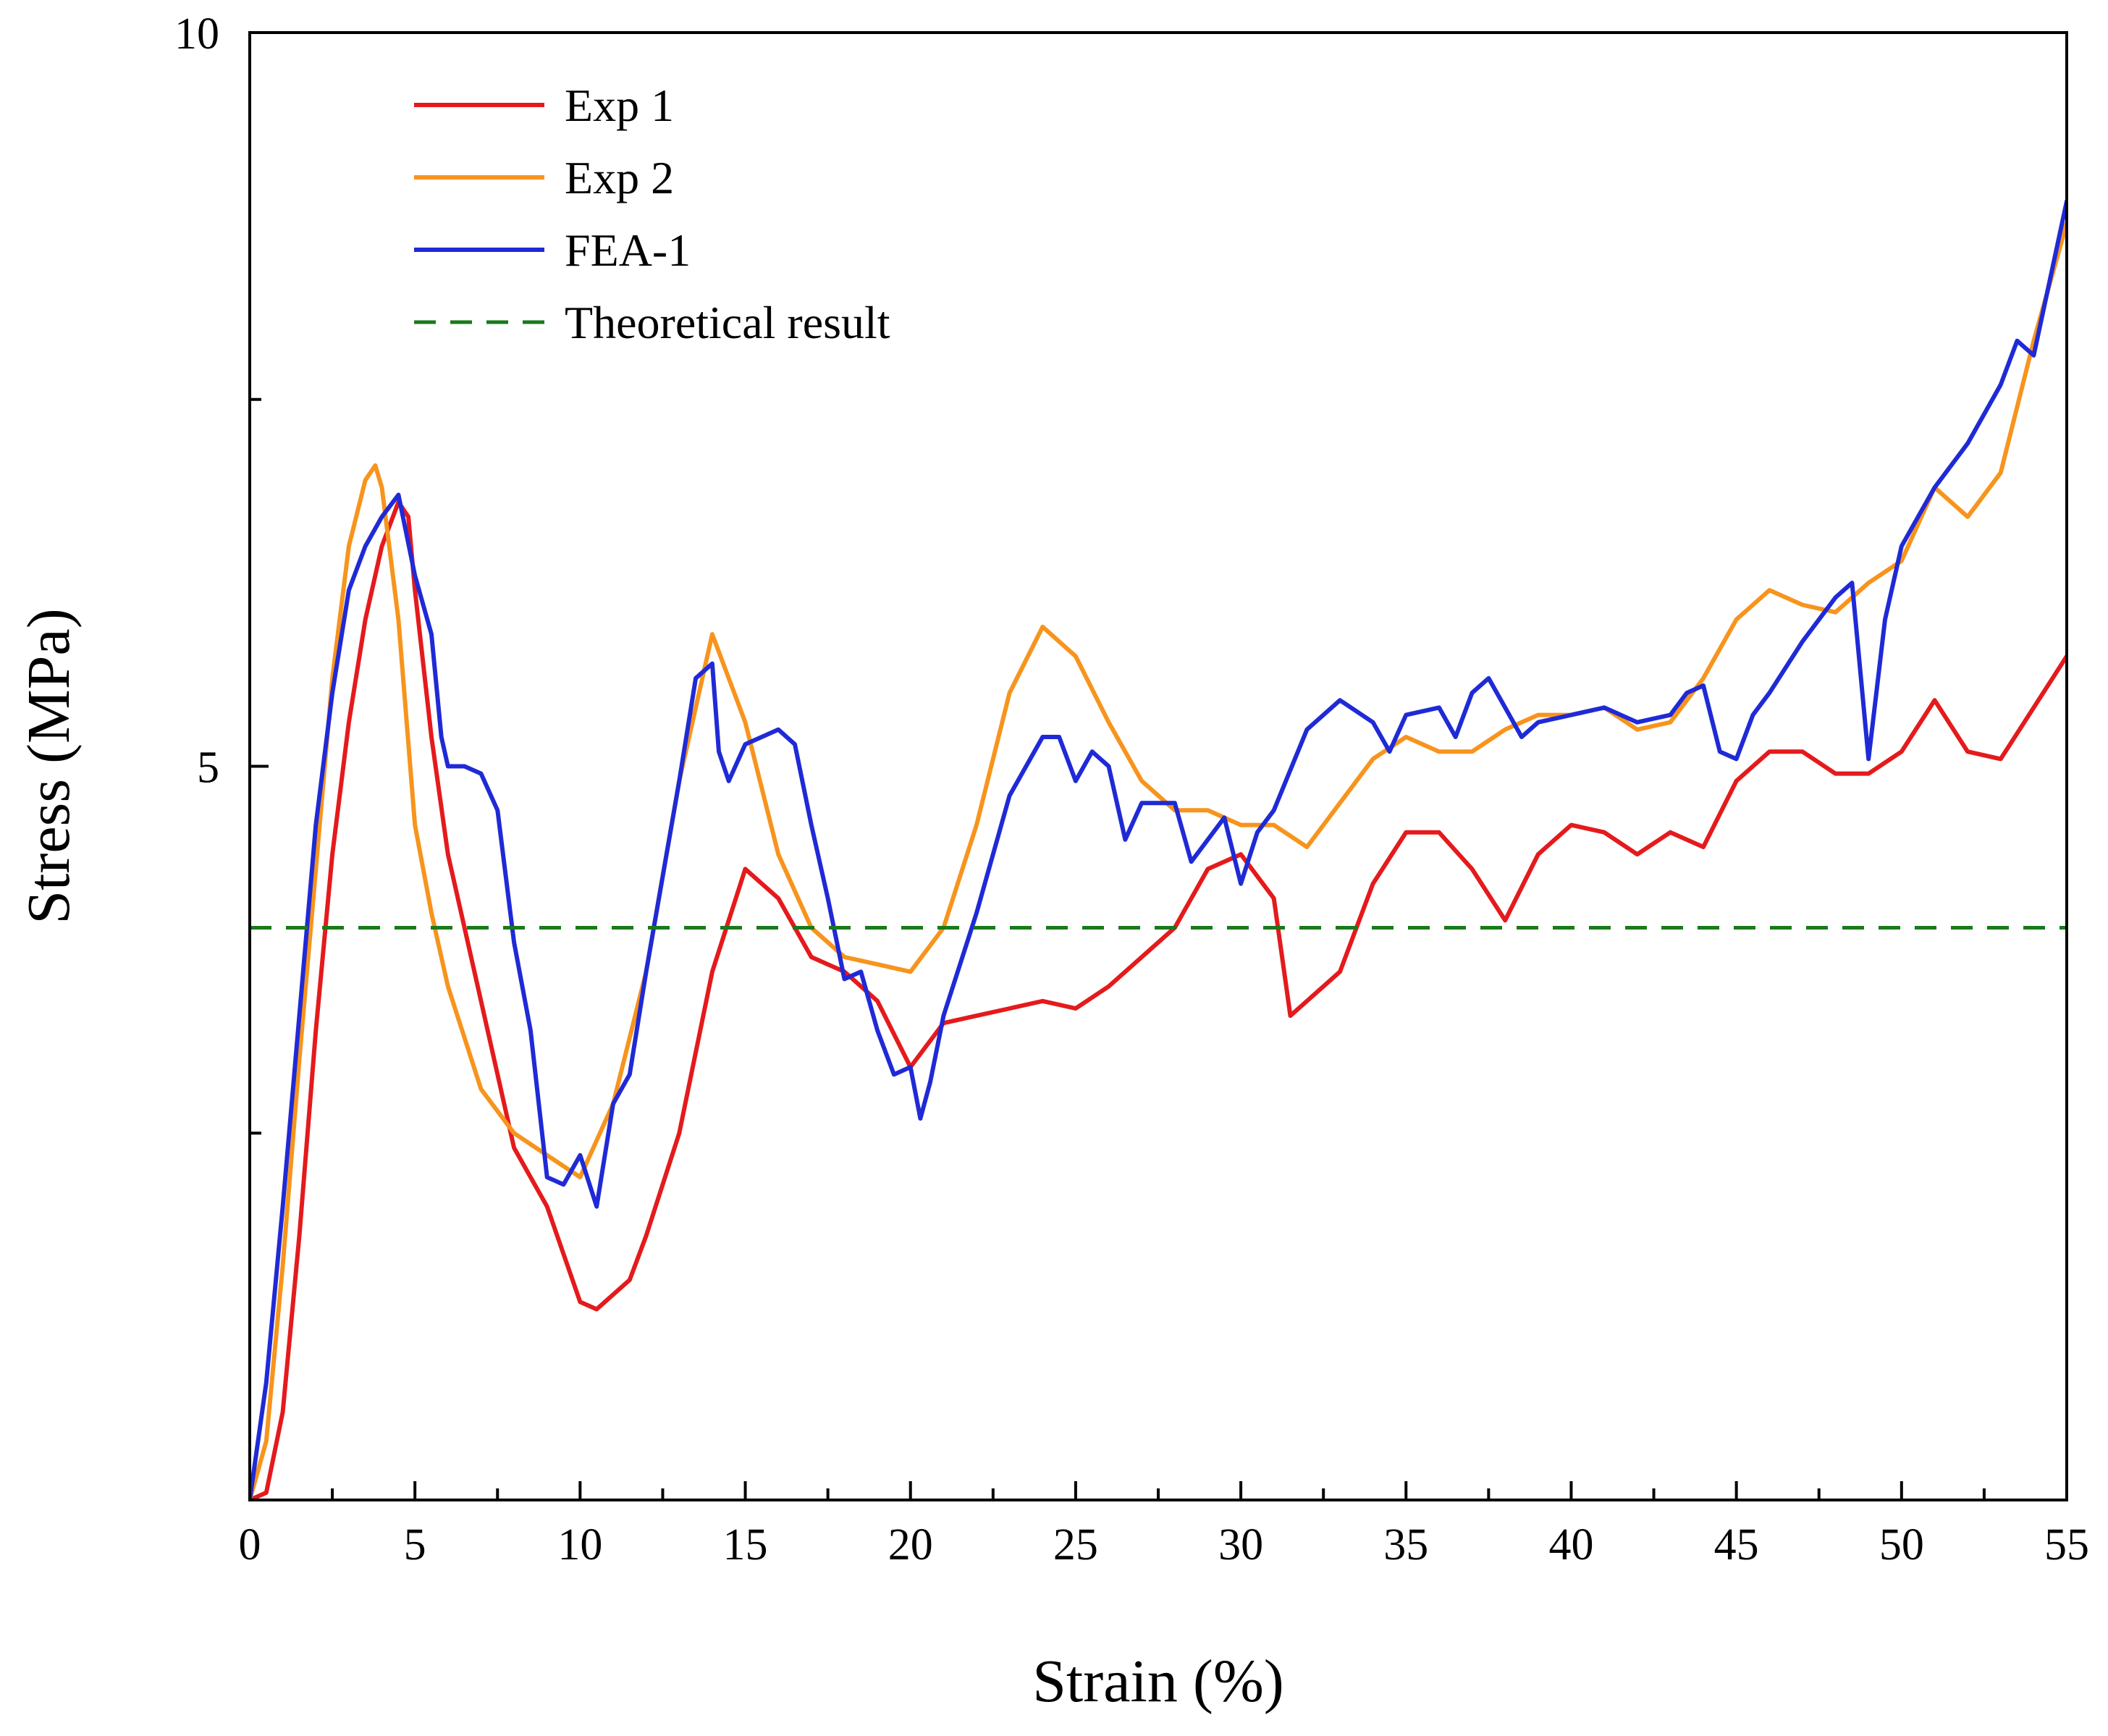  I want to click on y-tick-label: 10, so click(196, 34).